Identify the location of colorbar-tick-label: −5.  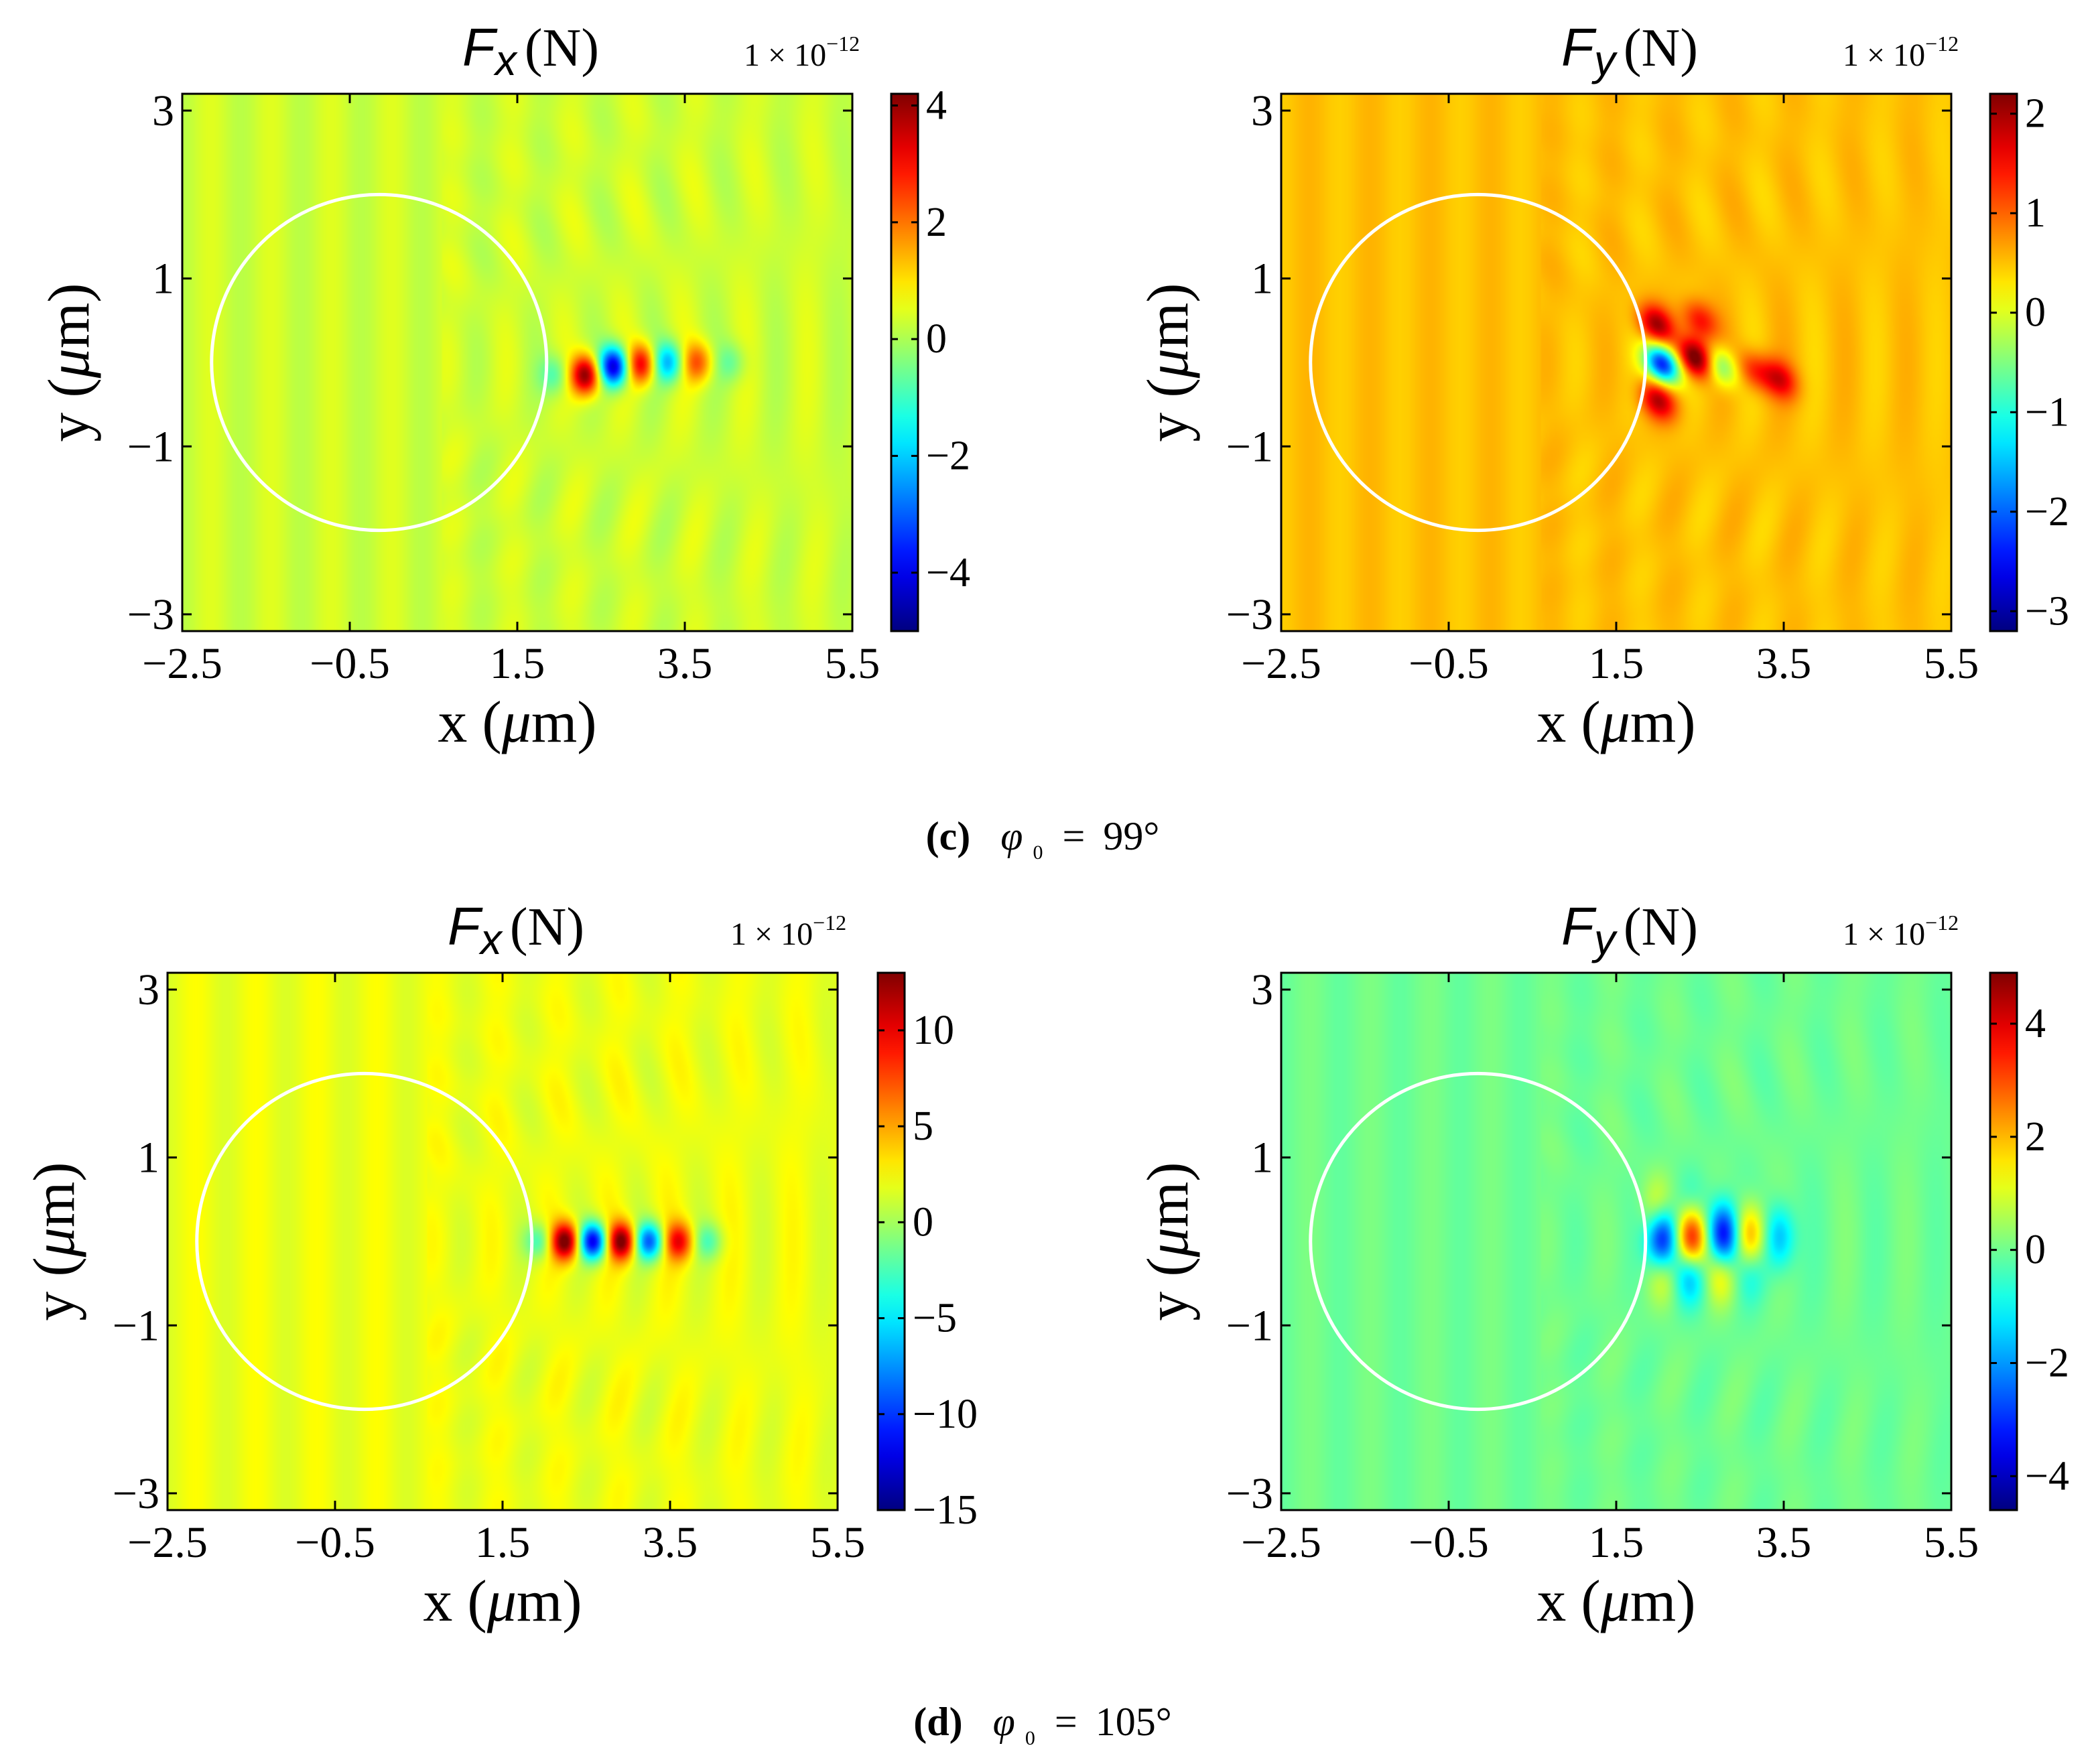
(935, 1318).